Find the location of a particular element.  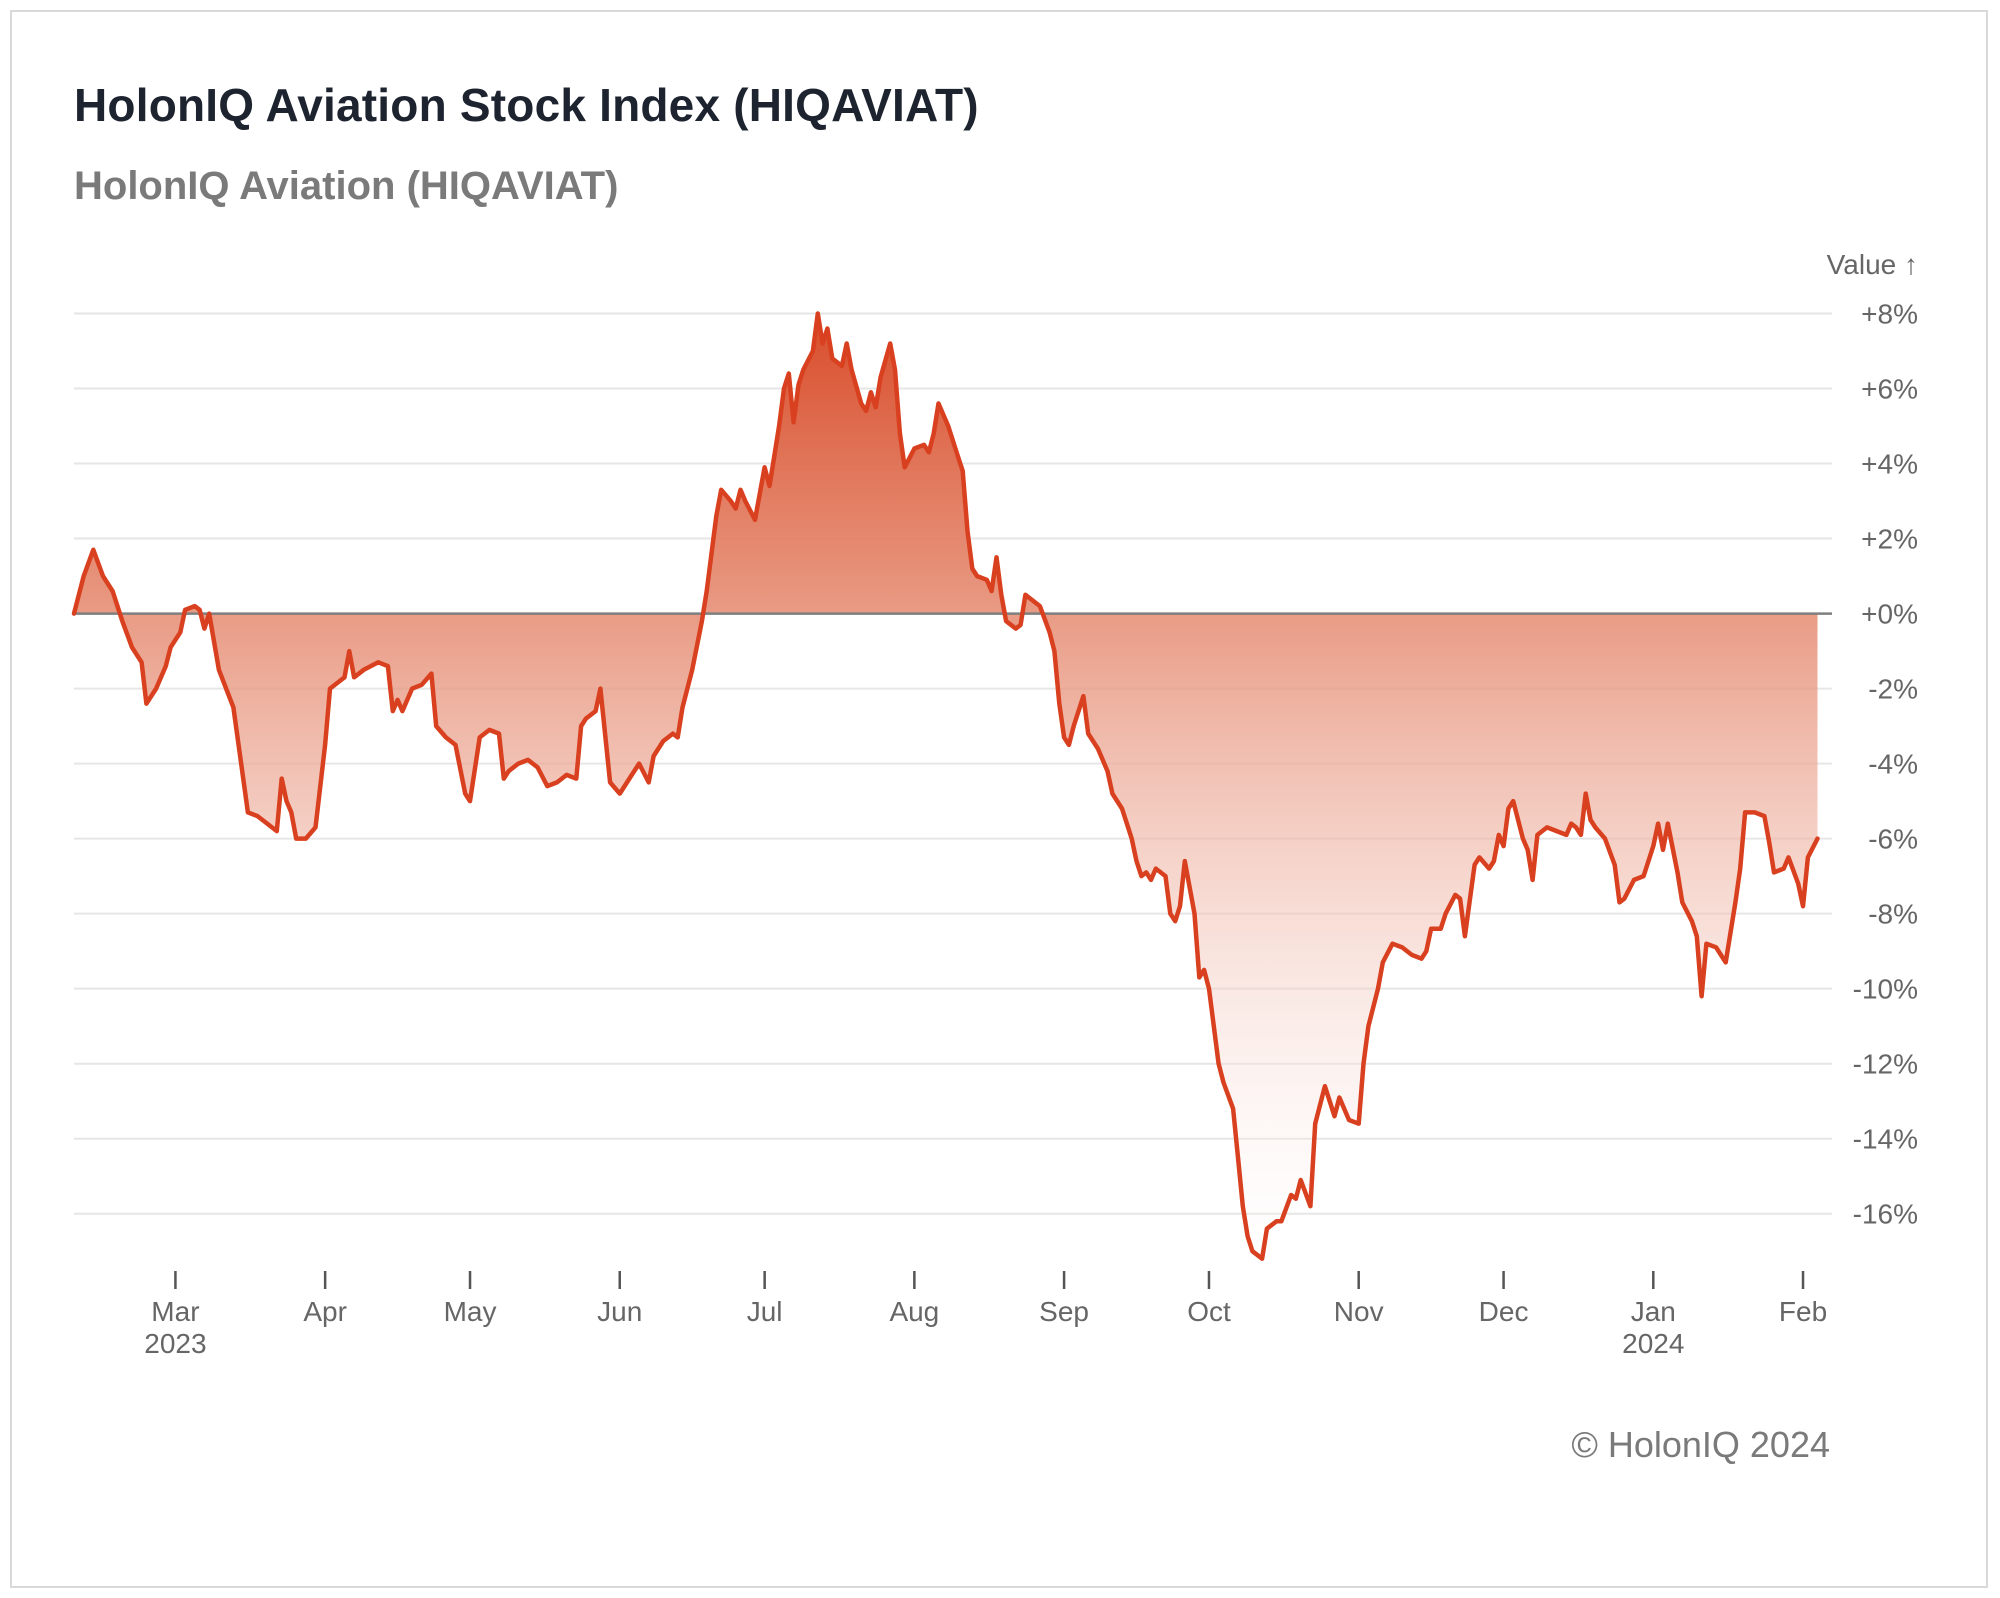

chart-subtitle: HolonIQ Aviation (HIQAVIAT) is located at coordinates (346, 186).